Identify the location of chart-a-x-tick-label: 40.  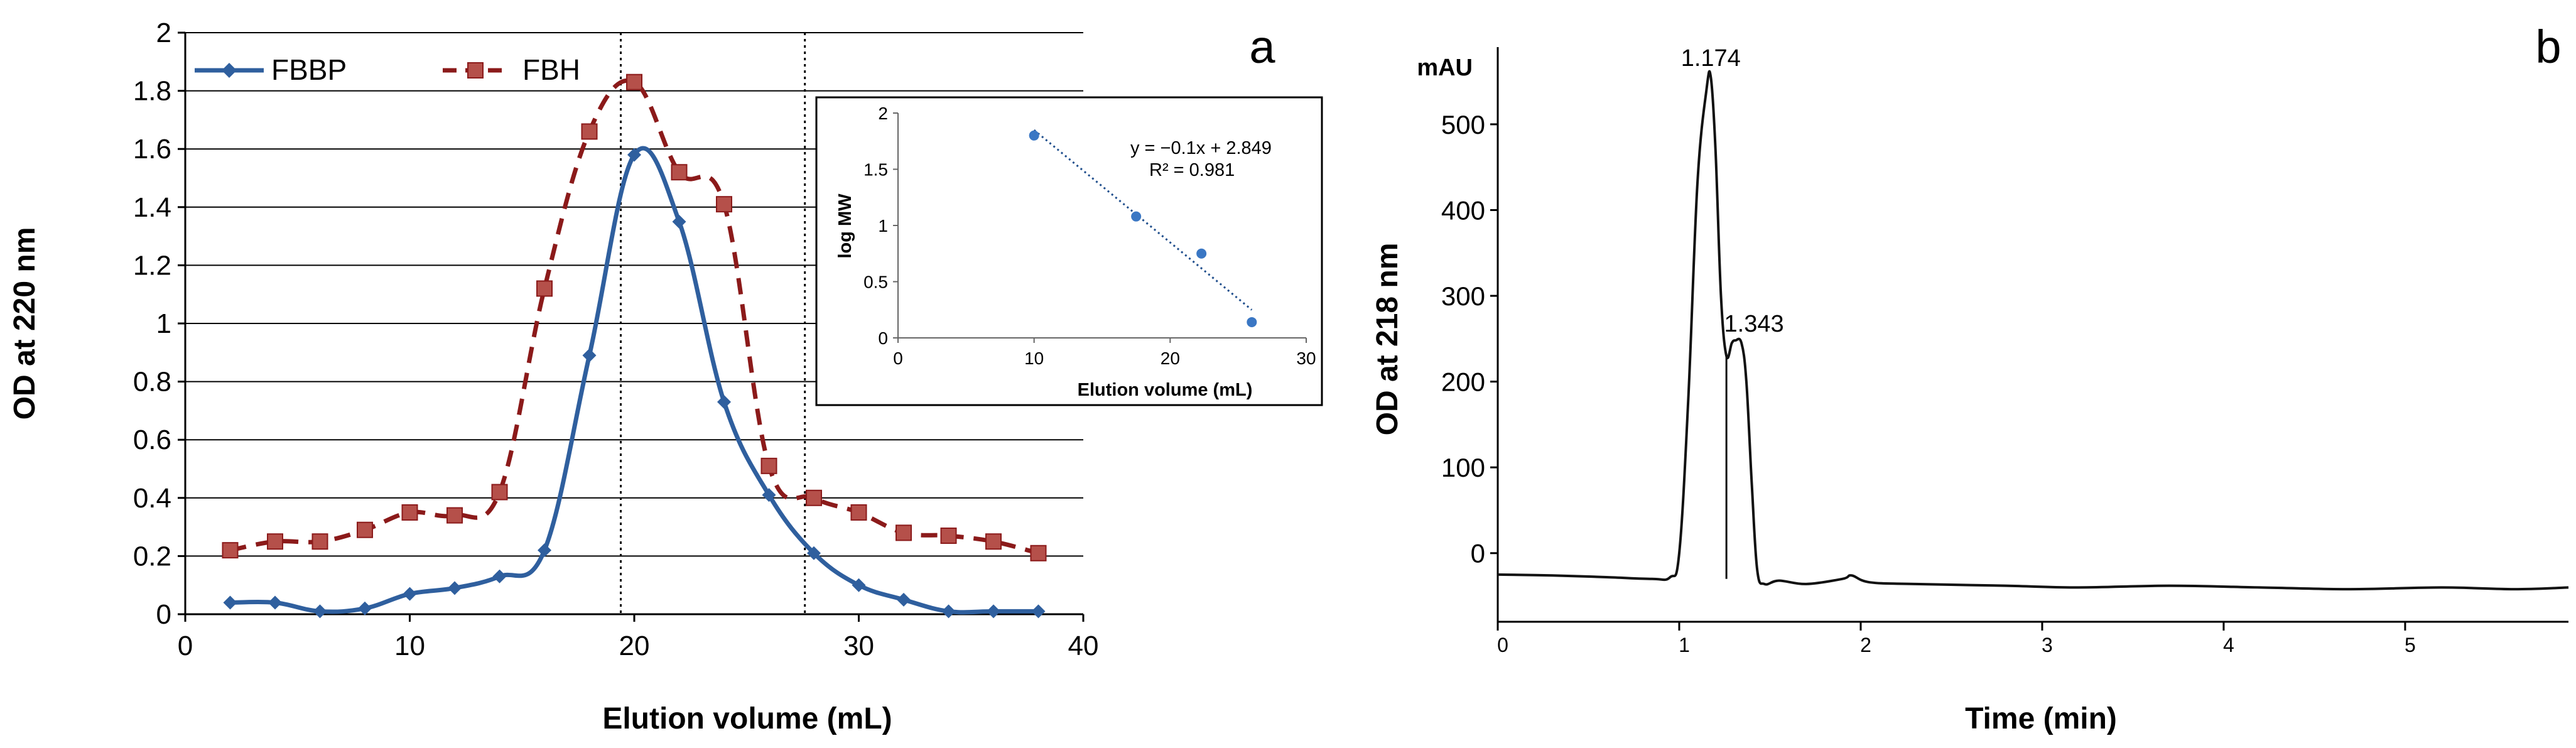
(1084, 646).